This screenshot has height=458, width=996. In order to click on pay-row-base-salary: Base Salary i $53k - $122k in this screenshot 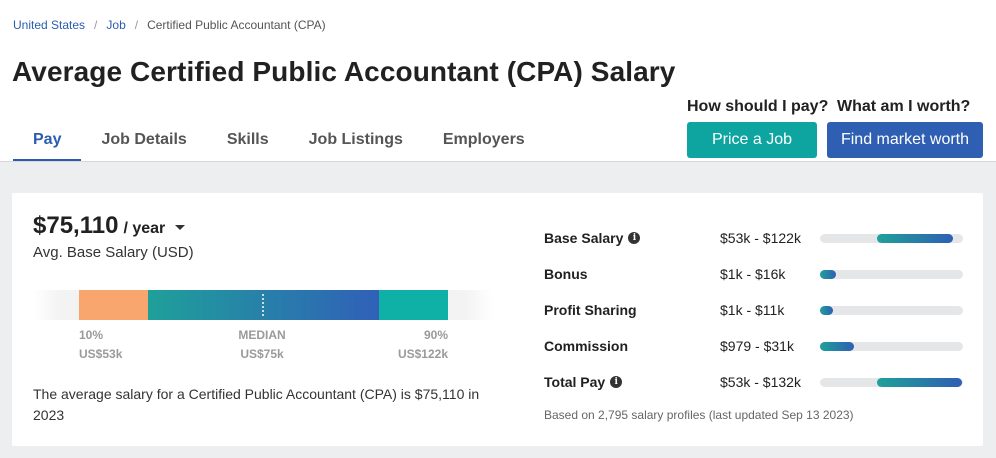, I will do `click(754, 246)`.